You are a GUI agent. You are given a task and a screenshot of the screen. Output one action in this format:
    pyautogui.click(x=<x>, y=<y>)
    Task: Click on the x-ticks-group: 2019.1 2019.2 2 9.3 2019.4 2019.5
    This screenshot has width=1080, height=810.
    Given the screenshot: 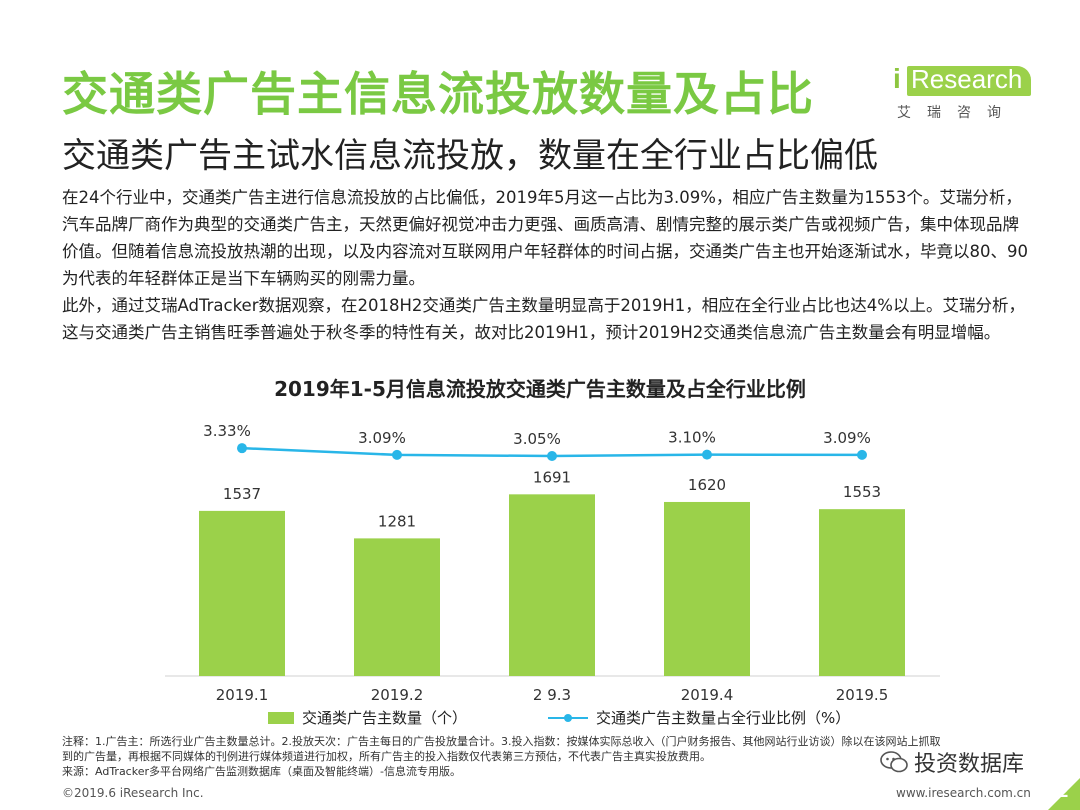 What is the action you would take?
    pyautogui.click(x=552, y=695)
    